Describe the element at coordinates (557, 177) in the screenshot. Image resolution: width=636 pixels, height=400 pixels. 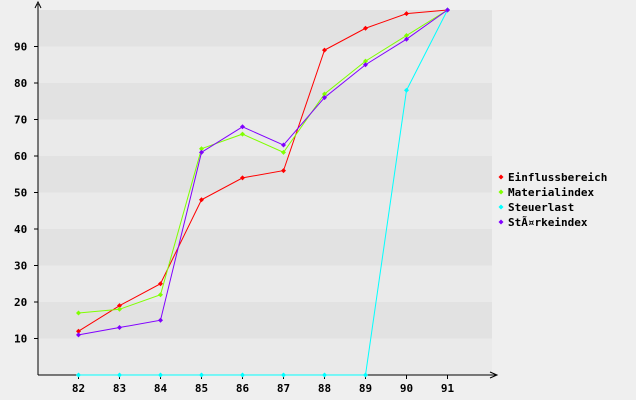
I see `legend-label: Einflussbereich` at that location.